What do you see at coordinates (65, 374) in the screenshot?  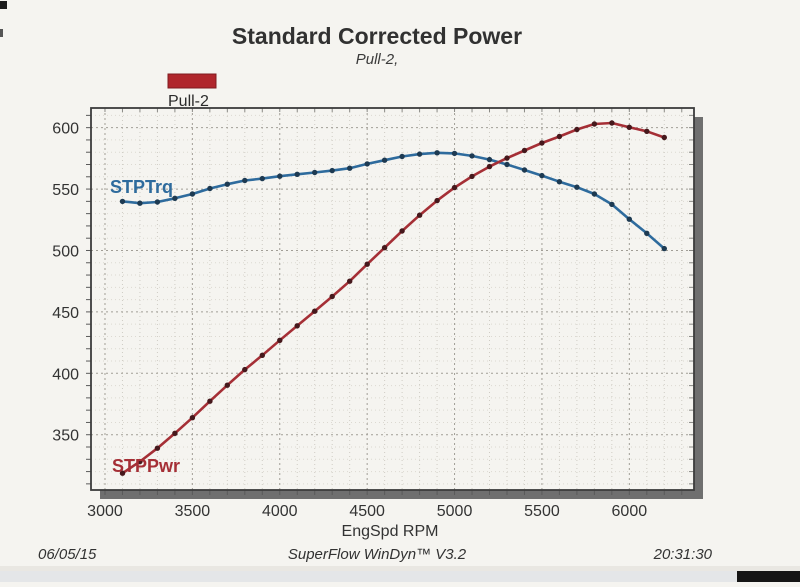 I see `y-tick-label: 400` at bounding box center [65, 374].